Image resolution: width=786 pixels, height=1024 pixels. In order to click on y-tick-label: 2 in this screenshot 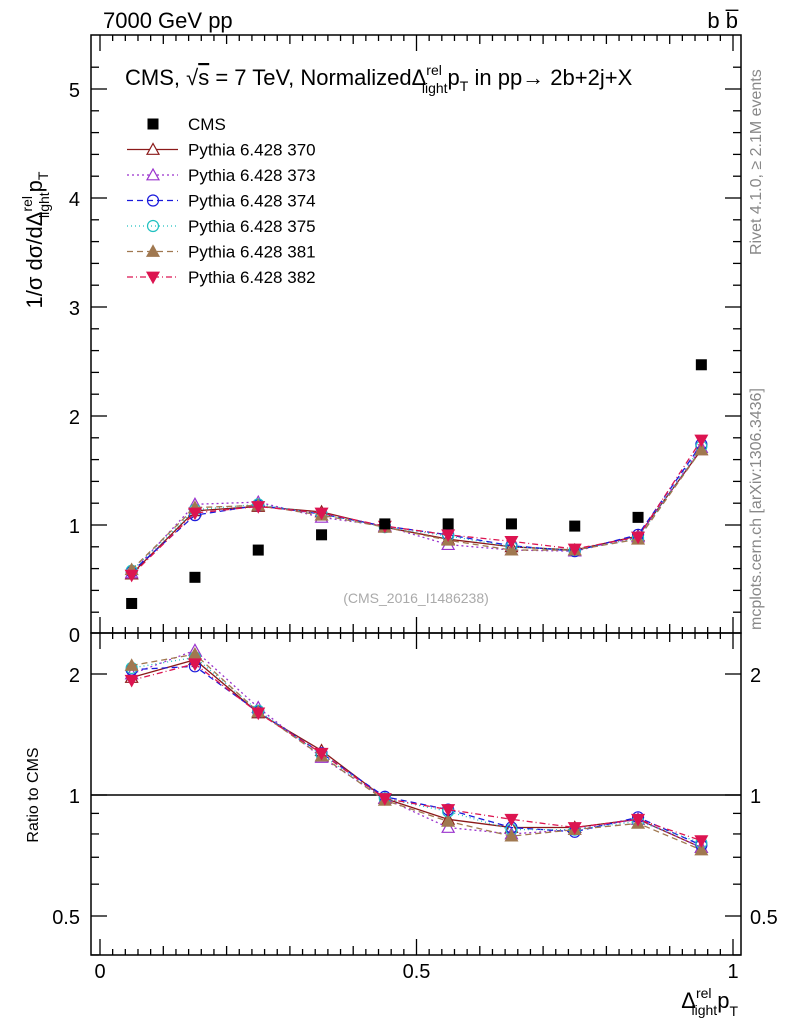, I will do `click(74, 418)`.